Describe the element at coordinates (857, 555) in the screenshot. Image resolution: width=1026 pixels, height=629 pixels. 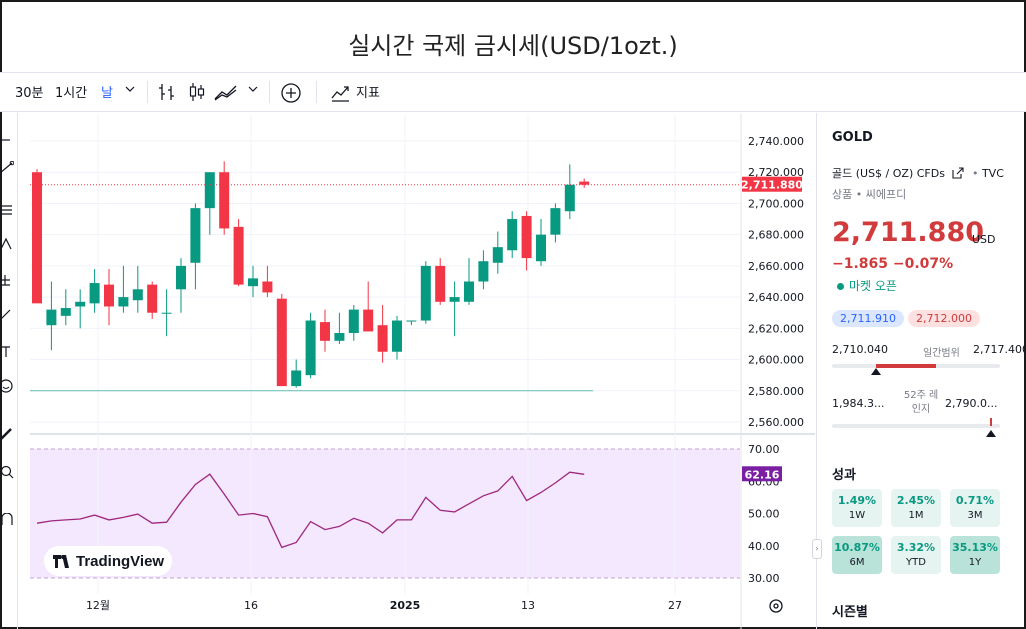
I see `perf-6m: 10.87% 6M` at that location.